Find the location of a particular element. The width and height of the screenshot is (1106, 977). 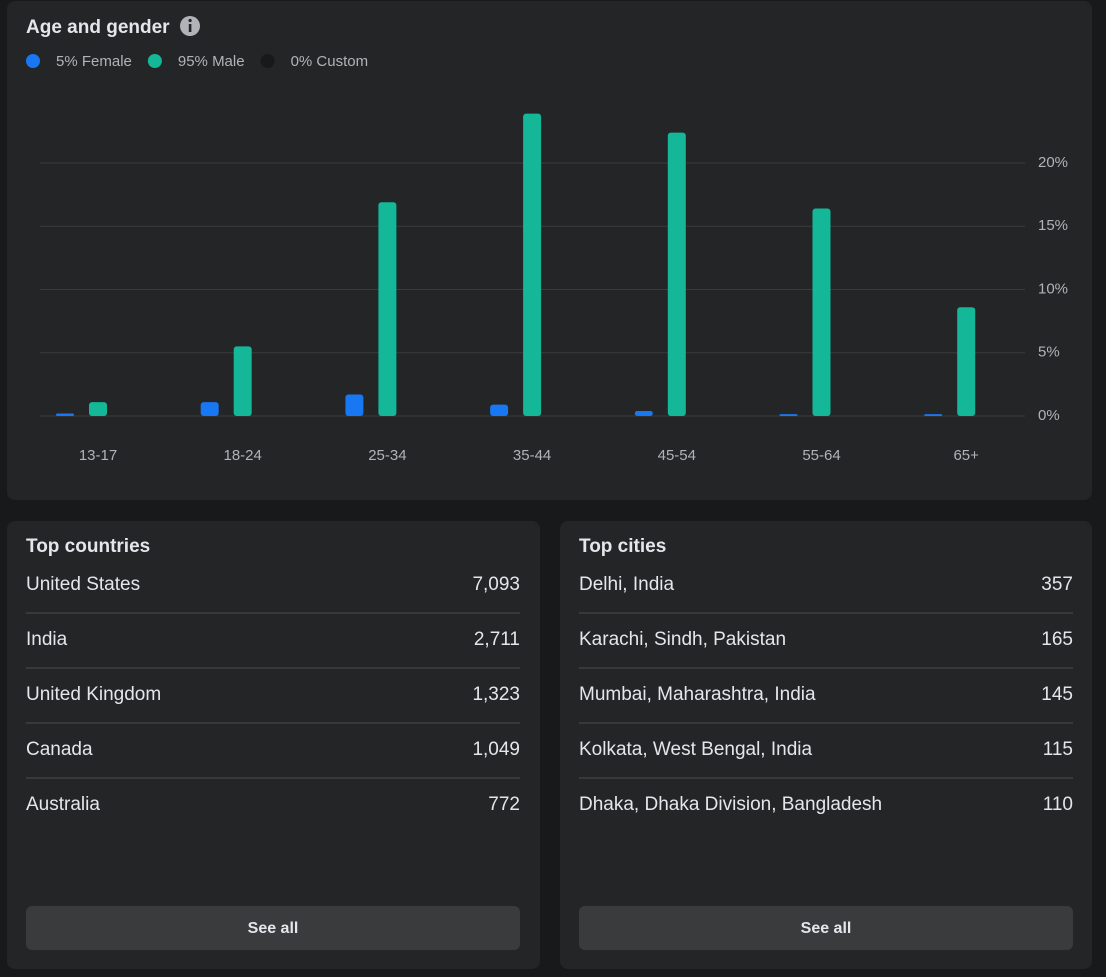

row-value: 110 is located at coordinates (1058, 804).